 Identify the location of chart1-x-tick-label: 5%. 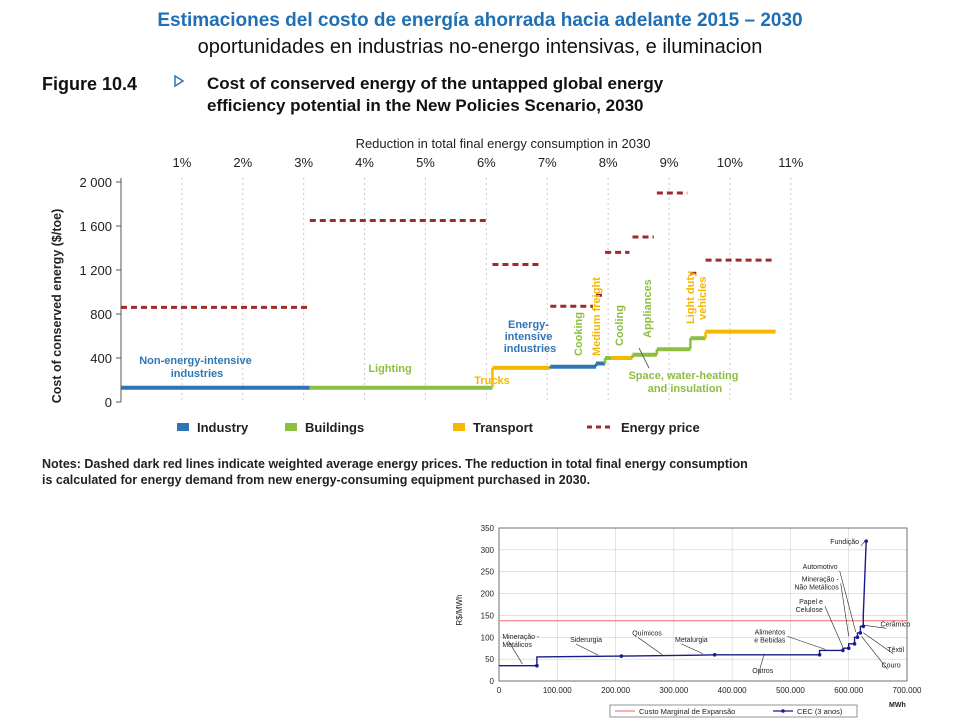
(425, 162).